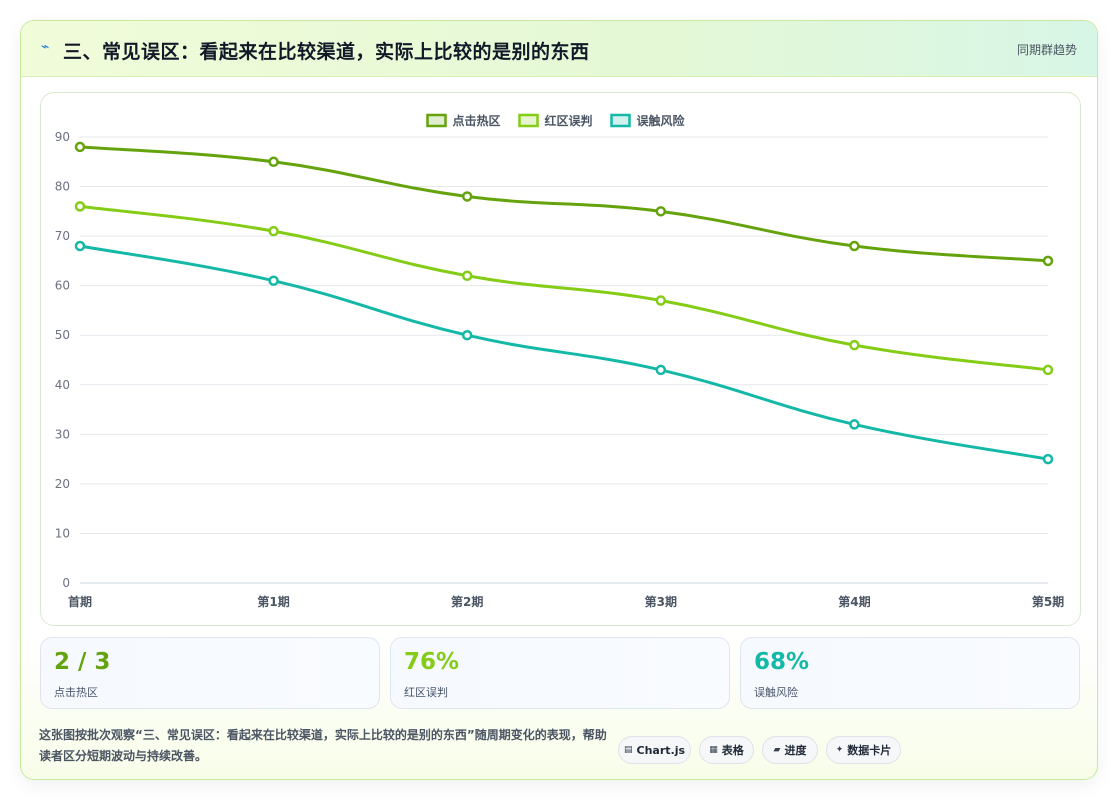 This screenshot has width=1120, height=804. I want to click on stat-label: 红区误判, so click(426, 692).